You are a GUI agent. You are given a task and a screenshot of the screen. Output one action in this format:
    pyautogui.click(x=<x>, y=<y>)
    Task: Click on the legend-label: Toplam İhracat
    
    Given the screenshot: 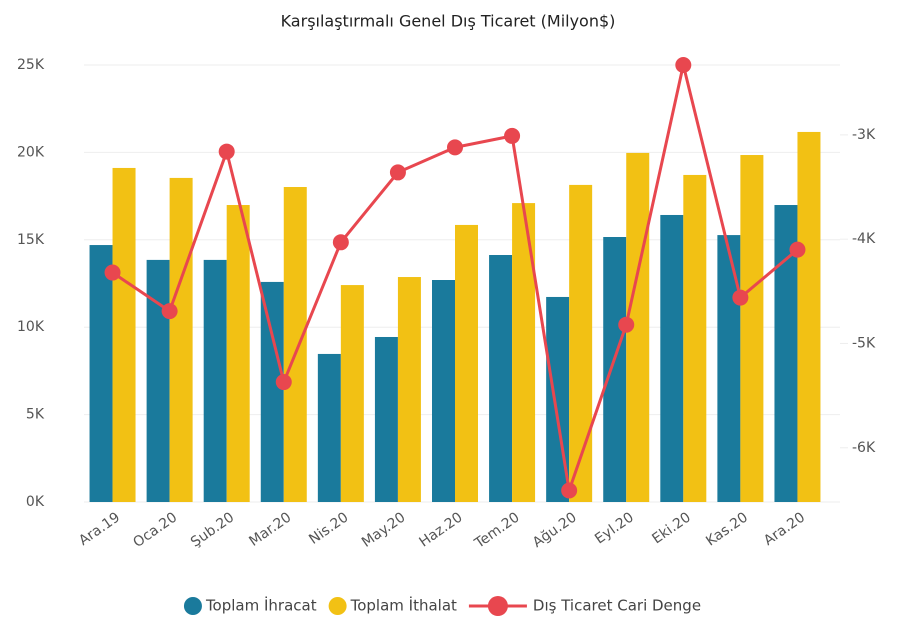 What is the action you would take?
    pyautogui.click(x=261, y=605)
    